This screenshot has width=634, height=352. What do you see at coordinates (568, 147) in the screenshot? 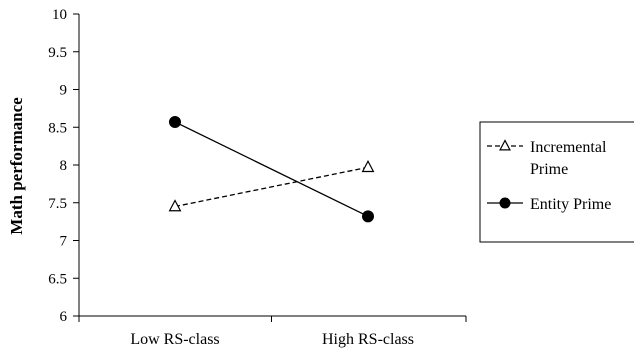
I see `legend-label: Incremental` at bounding box center [568, 147].